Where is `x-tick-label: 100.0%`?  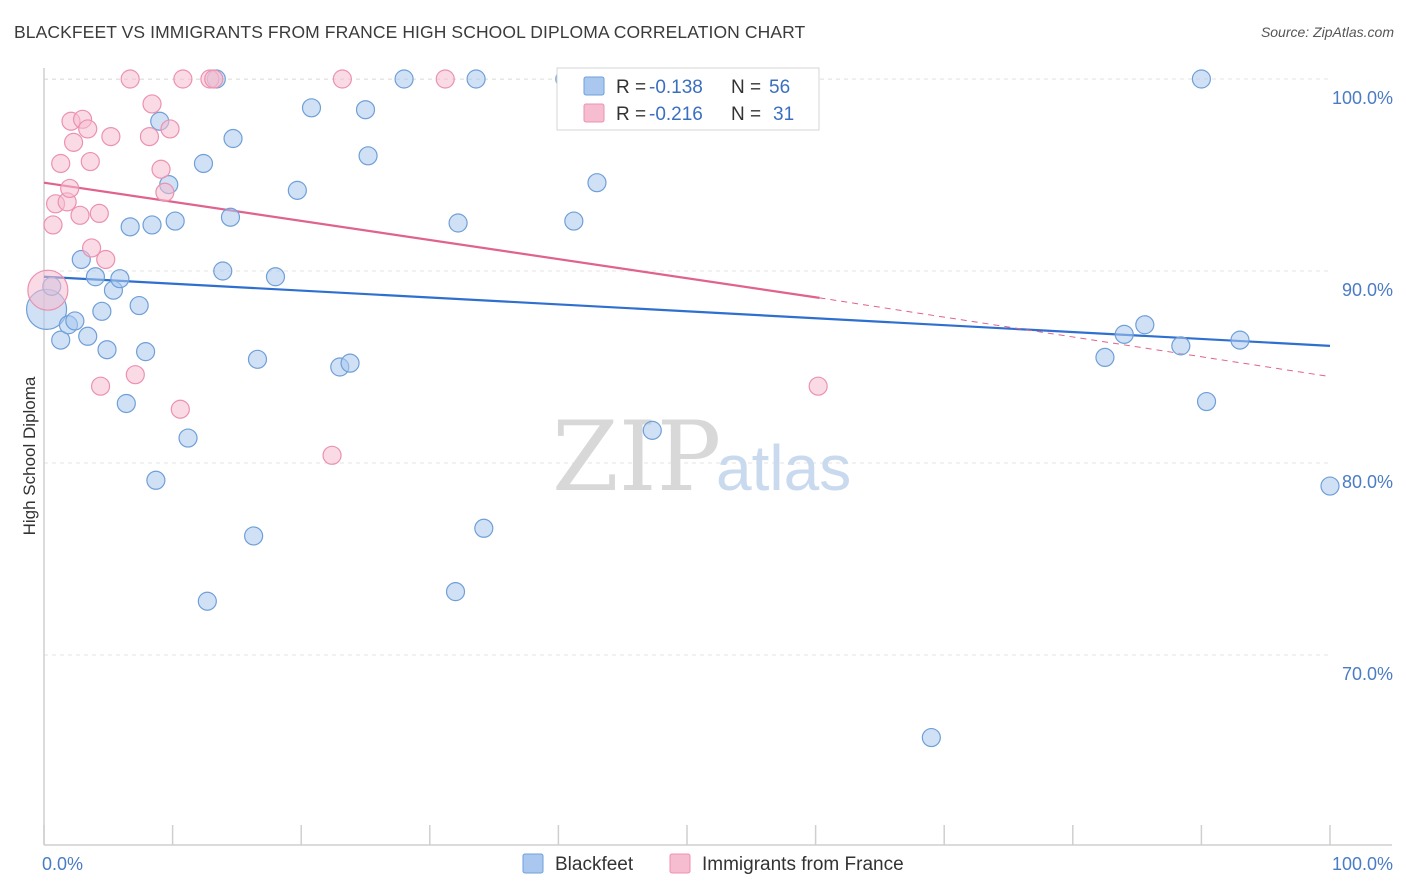 x-tick-label: 100.0% is located at coordinates (1362, 864).